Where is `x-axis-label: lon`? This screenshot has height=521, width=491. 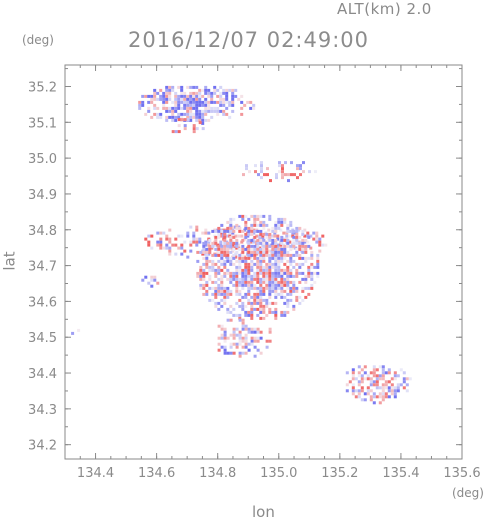
x-axis-label: lon is located at coordinates (263, 512).